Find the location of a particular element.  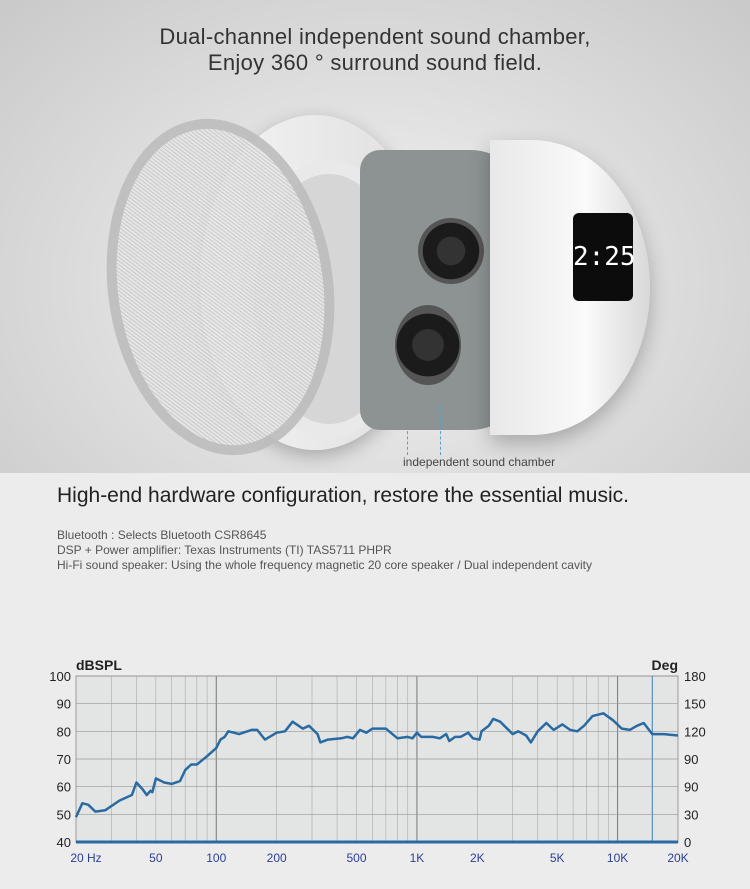

x-tick-label: 1K is located at coordinates (417, 858).